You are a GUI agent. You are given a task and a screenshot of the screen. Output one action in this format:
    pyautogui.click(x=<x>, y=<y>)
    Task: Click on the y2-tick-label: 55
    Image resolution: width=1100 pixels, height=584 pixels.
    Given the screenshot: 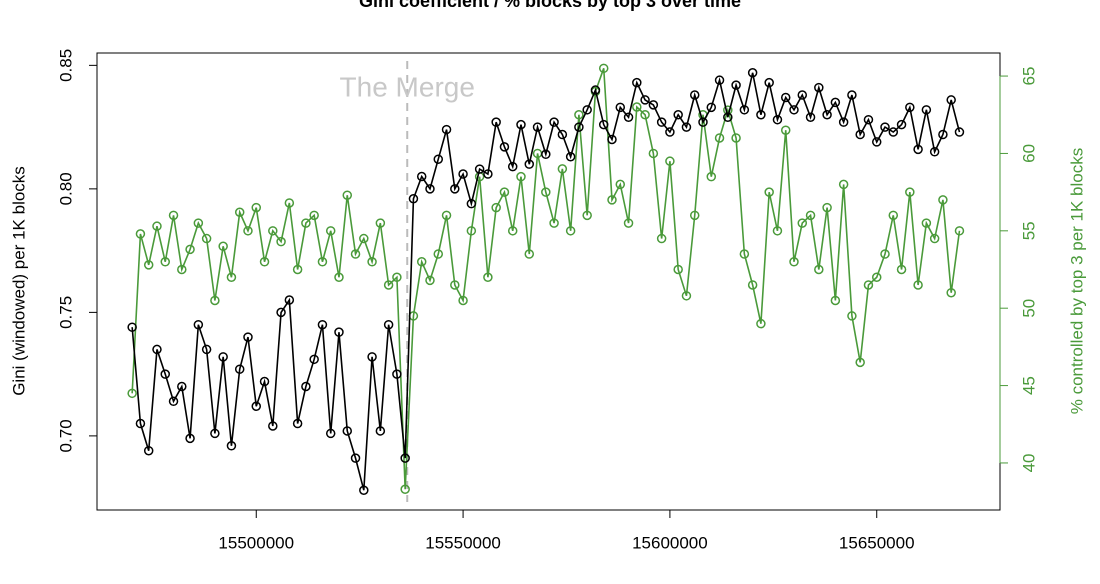 What is the action you would take?
    pyautogui.click(x=1028, y=230)
    